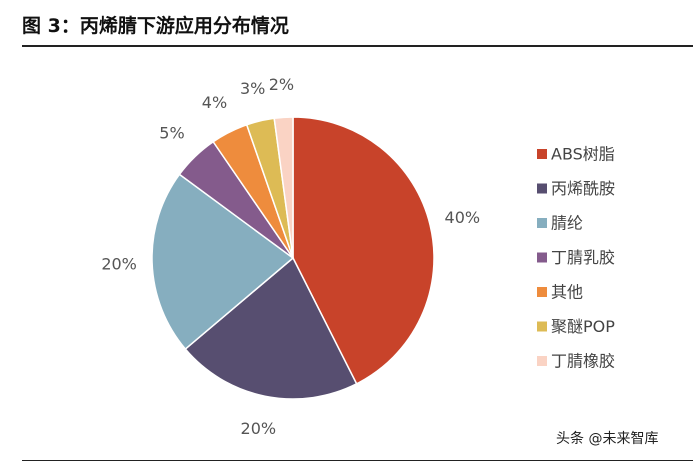  What do you see at coordinates (463, 217) in the screenshot?
I see `slice-data-label: 40%` at bounding box center [463, 217].